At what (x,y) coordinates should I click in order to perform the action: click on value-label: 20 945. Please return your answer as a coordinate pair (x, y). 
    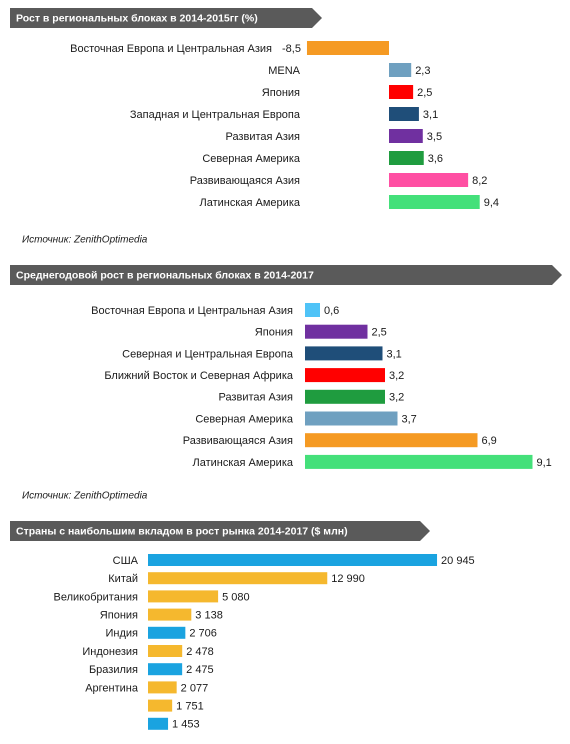
    Looking at the image, I should click on (458, 561).